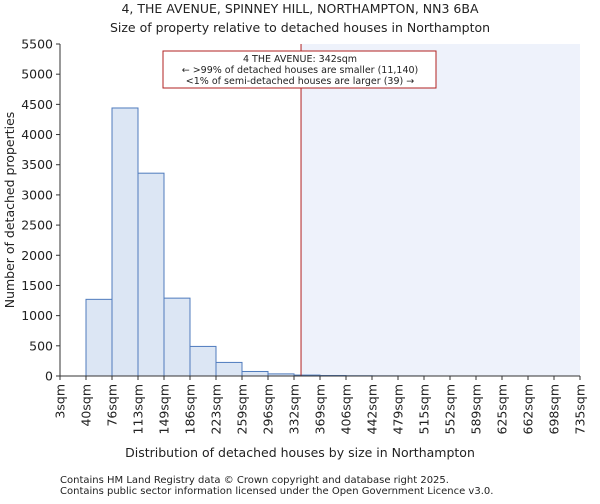 This screenshot has width=600, height=504. What do you see at coordinates (294, 409) in the screenshot?
I see `x-tick-label-332sqm: 332sqm` at bounding box center [294, 409].